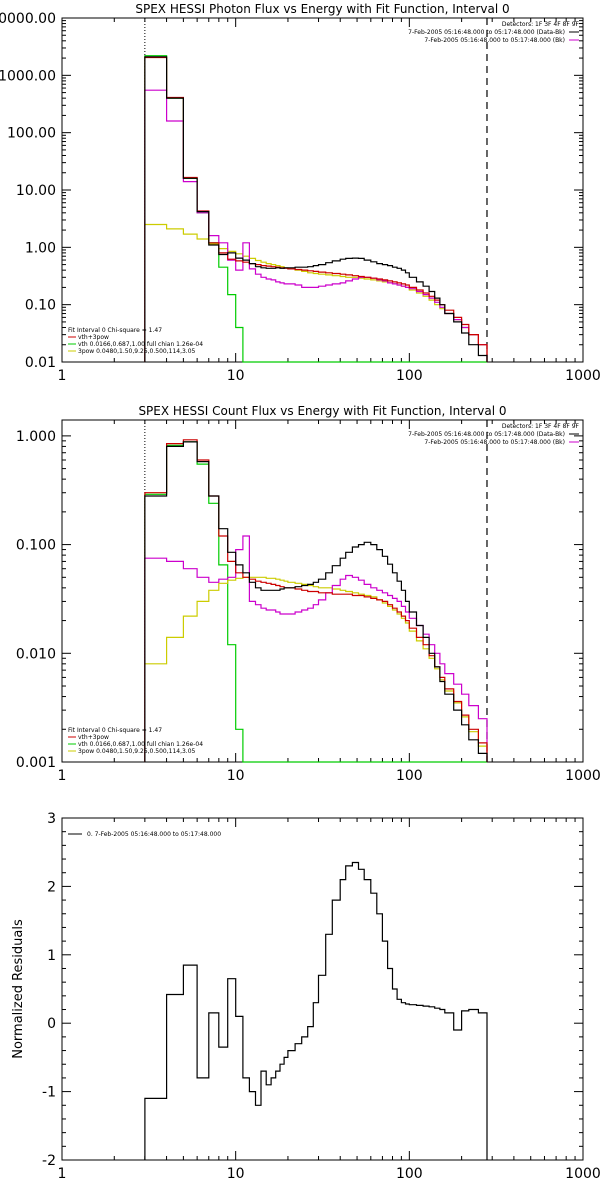 The width and height of the screenshot is (600, 1200). I want to click on y-axis-label: Normalized Residuals, so click(18, 989).